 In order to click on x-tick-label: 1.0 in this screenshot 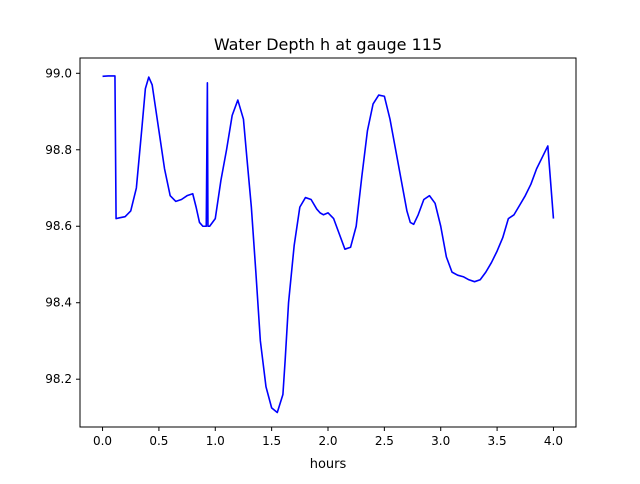, I will do `click(215, 441)`.